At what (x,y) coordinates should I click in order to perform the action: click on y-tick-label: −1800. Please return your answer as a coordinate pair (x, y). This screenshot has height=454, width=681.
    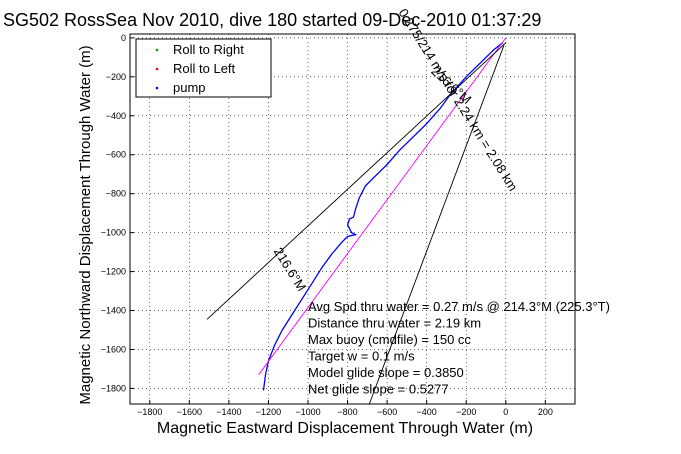
    Looking at the image, I should click on (113, 388).